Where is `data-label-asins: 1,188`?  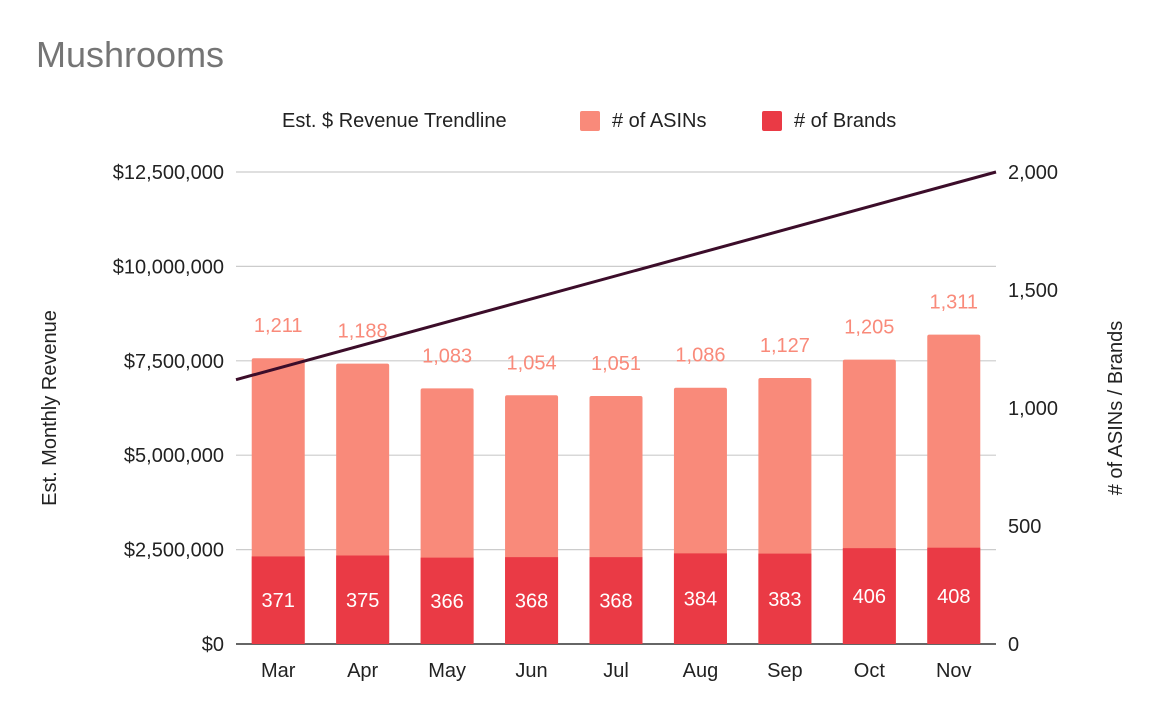
data-label-asins: 1,188 is located at coordinates (363, 332).